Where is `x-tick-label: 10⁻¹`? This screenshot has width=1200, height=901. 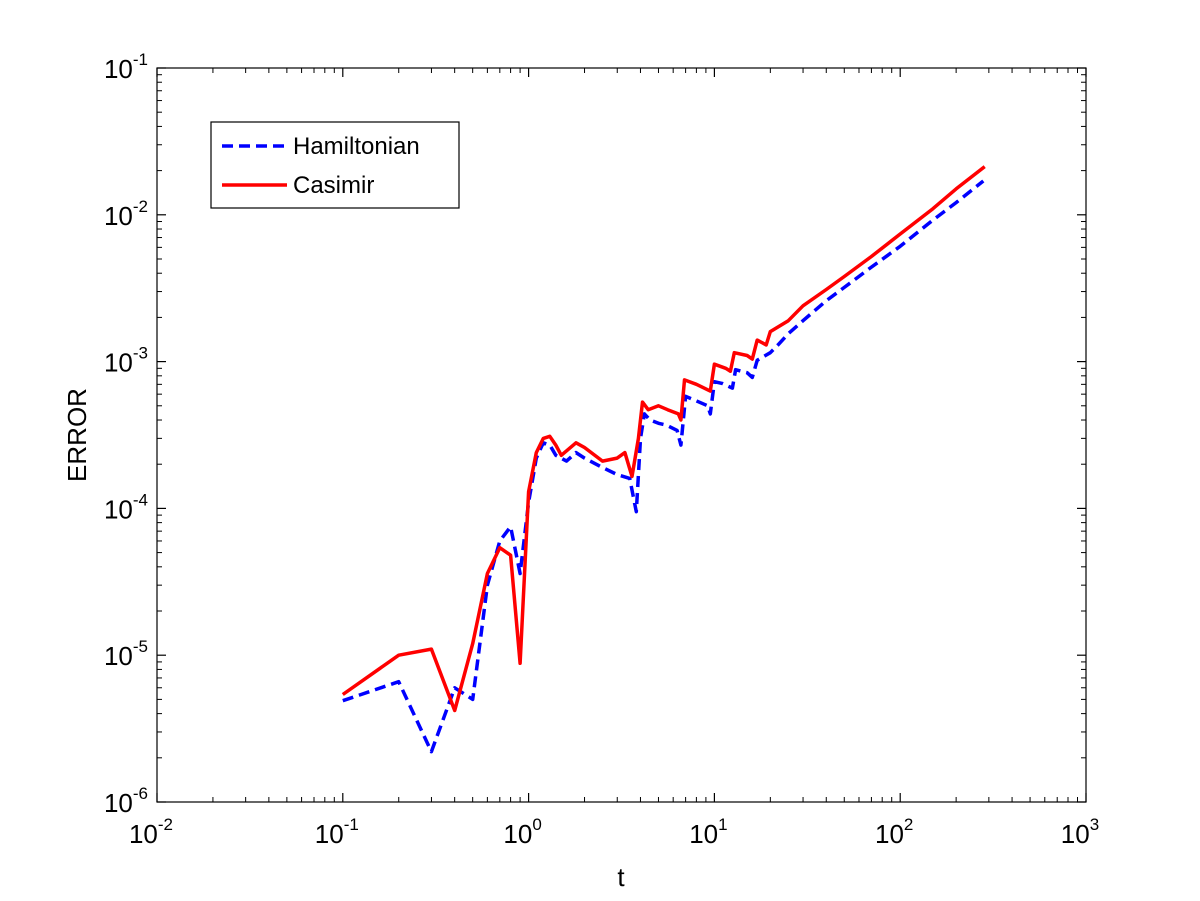
x-tick-label: 10⁻¹ is located at coordinates (337, 832).